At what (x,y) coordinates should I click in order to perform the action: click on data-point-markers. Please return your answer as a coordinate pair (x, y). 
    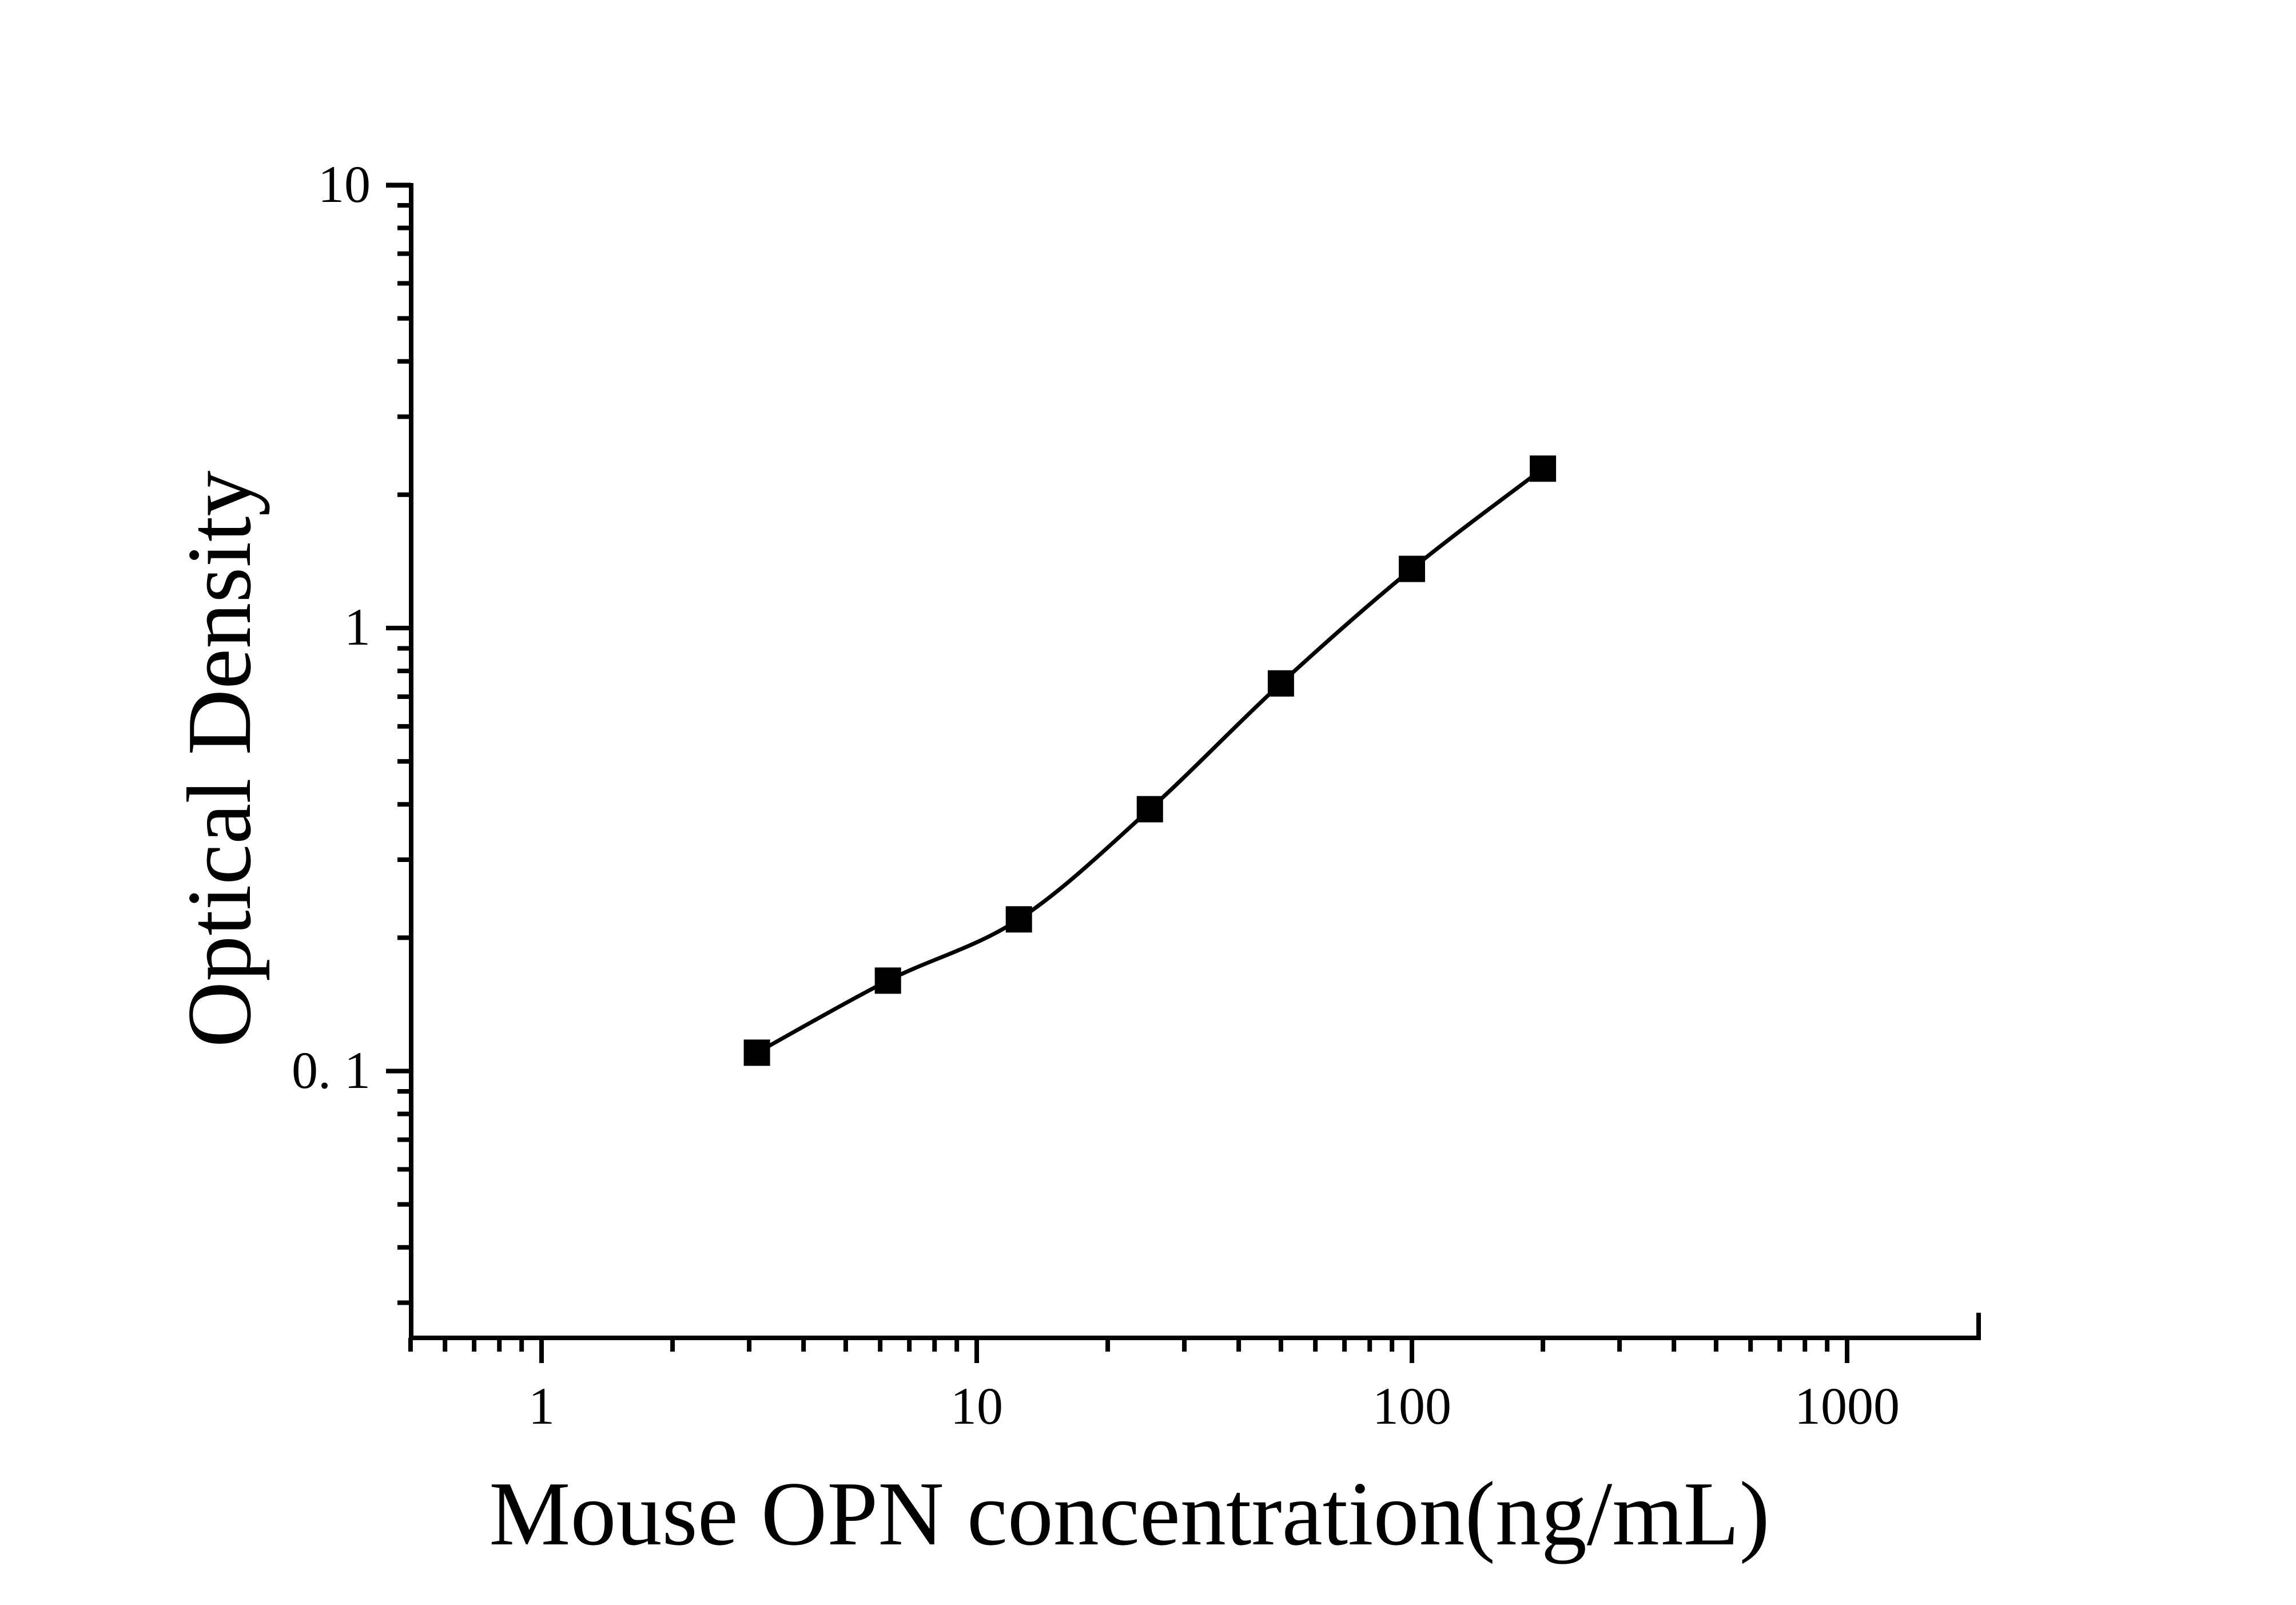
    Looking at the image, I should click on (1150, 760).